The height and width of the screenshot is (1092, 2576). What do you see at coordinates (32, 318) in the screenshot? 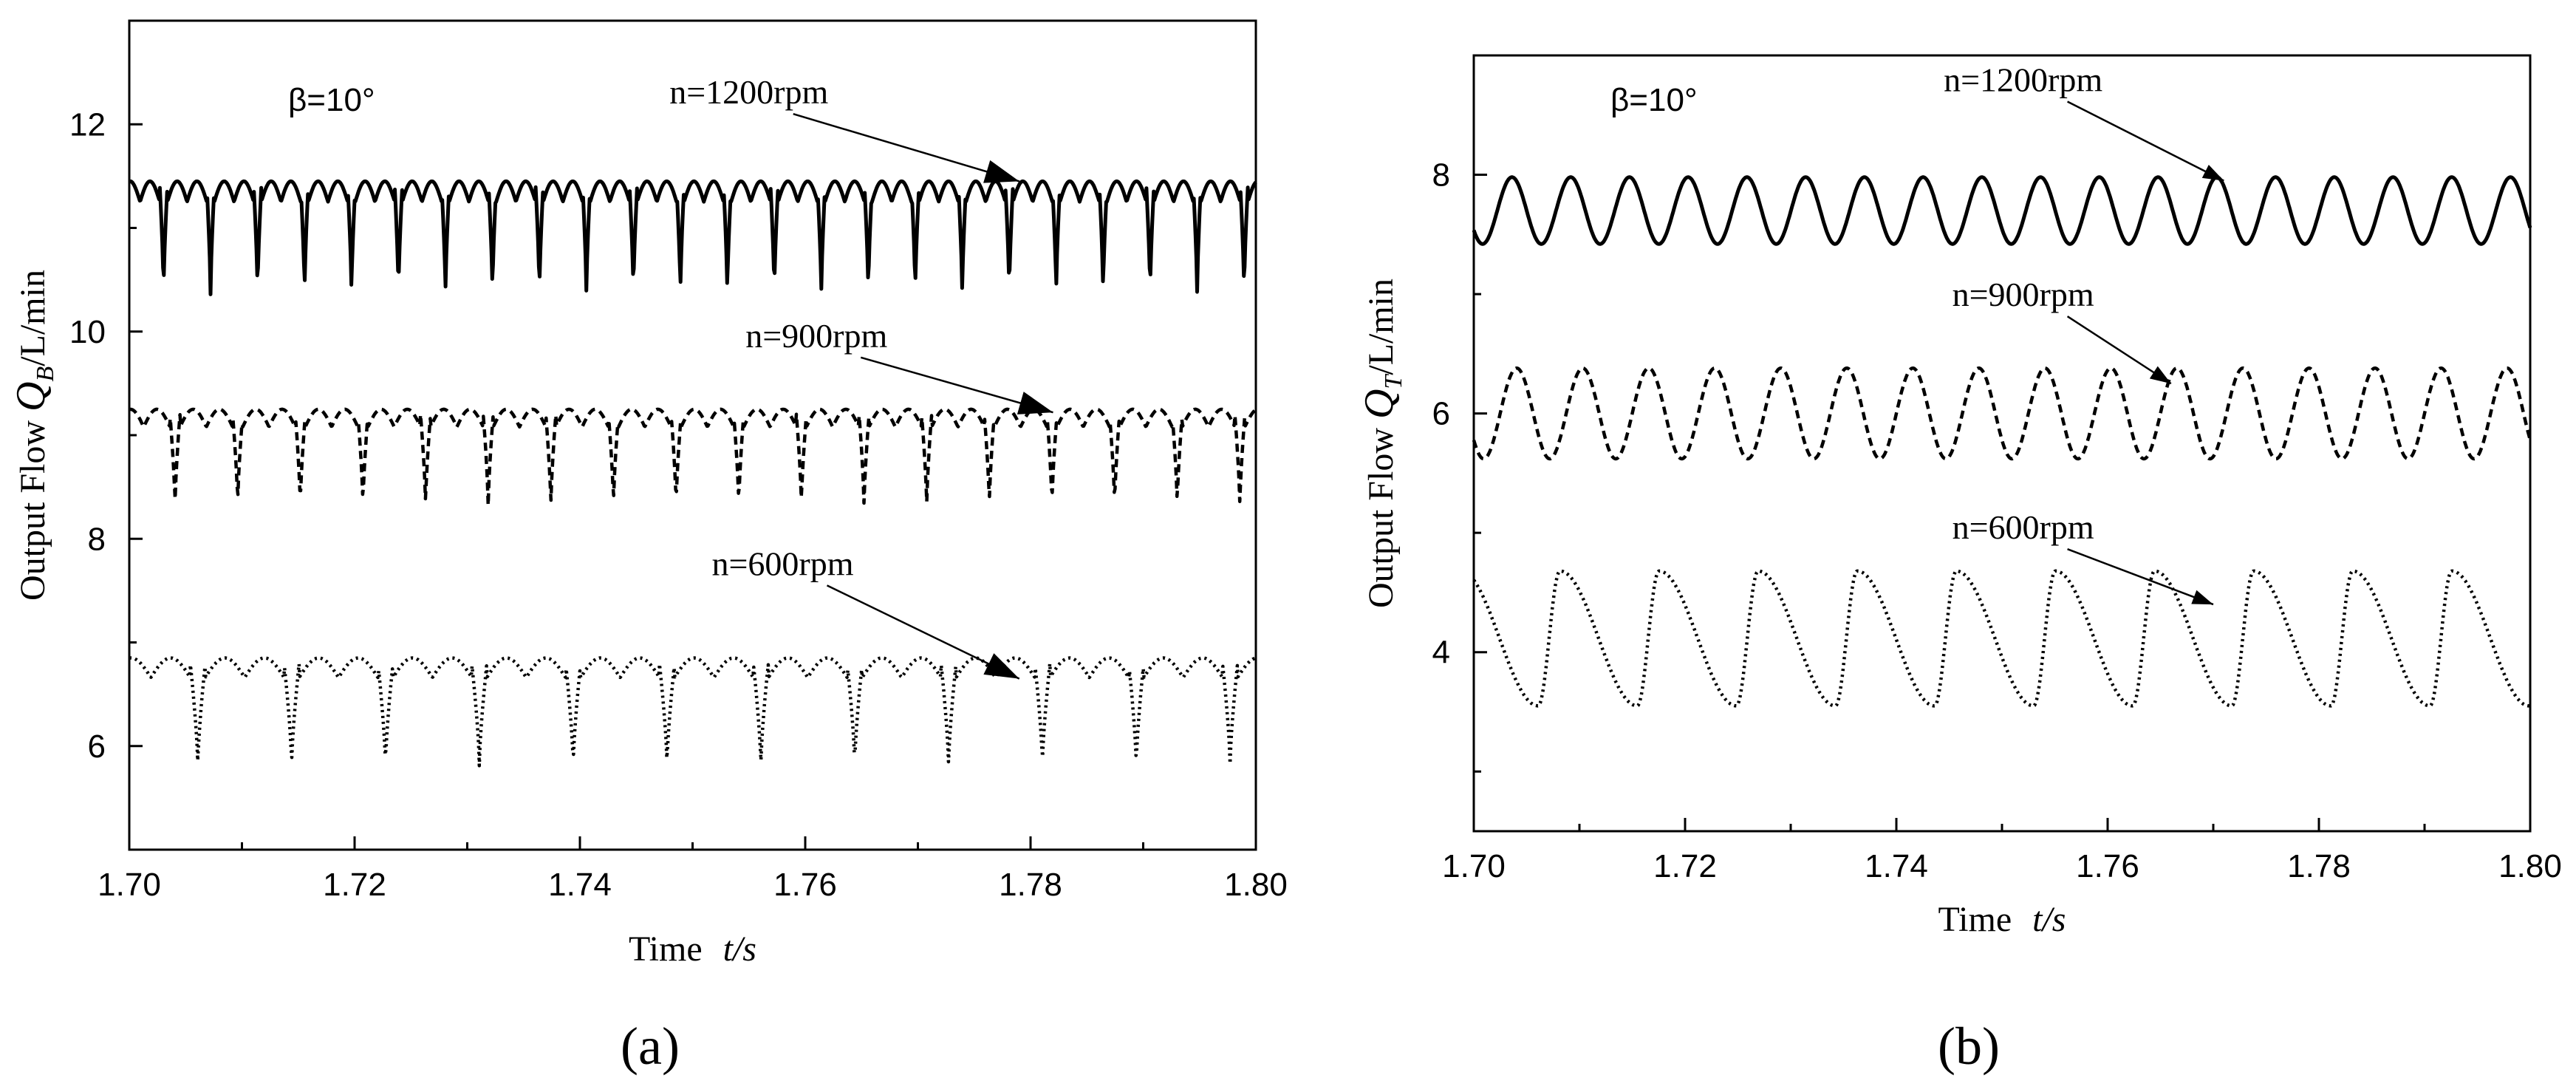
I see `panel-a-ylabel-unit: /L/min` at bounding box center [32, 318].